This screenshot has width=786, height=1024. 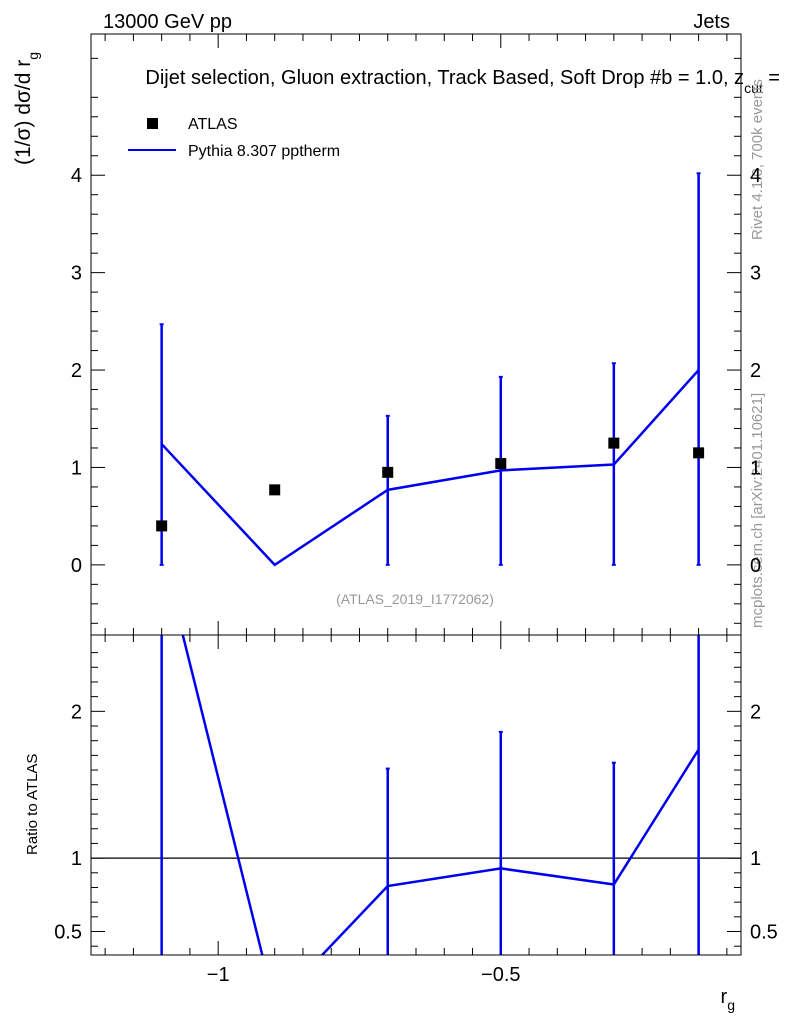 I want to click on mcplots-info: mcplots.cern.ch [arXiv:2401.10621], so click(x=757, y=510).